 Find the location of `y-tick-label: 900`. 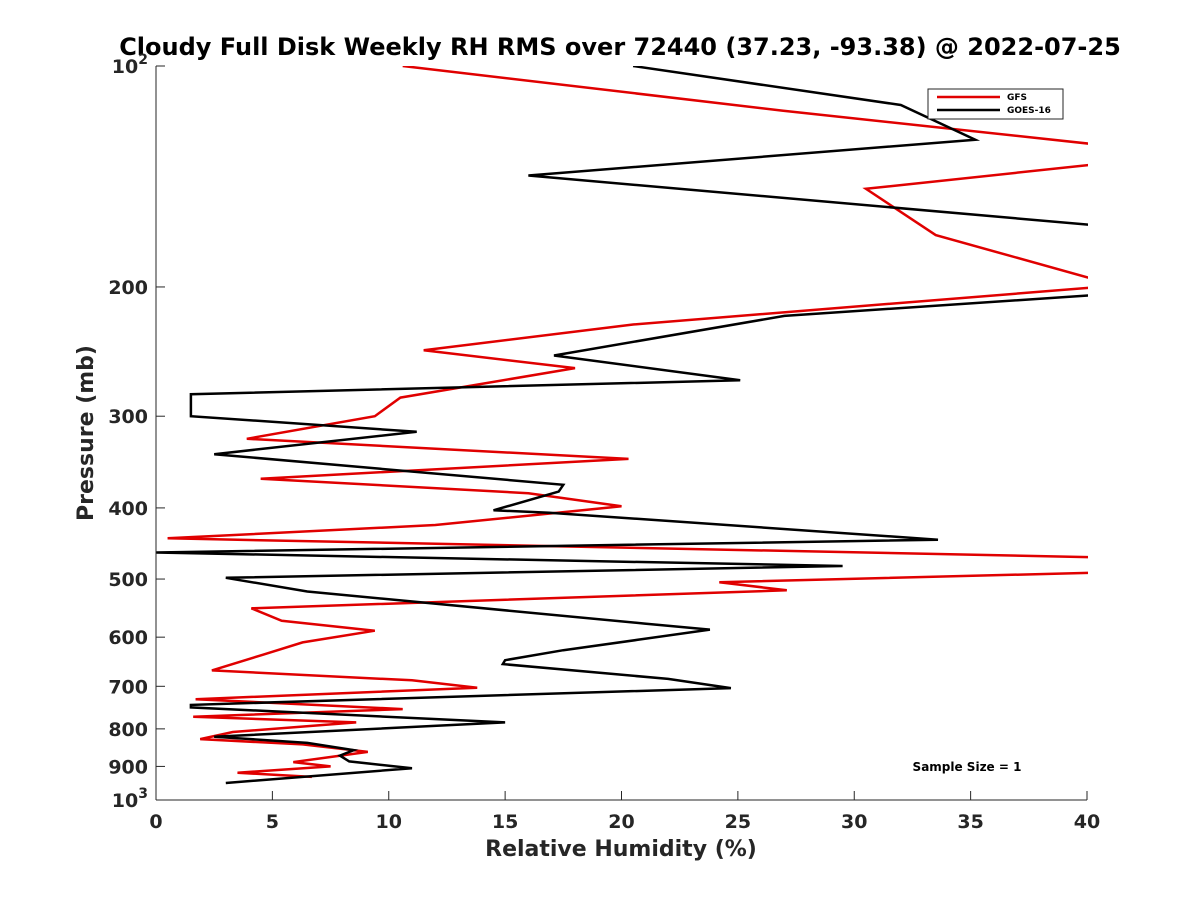

y-tick-label: 900 is located at coordinates (128, 767).